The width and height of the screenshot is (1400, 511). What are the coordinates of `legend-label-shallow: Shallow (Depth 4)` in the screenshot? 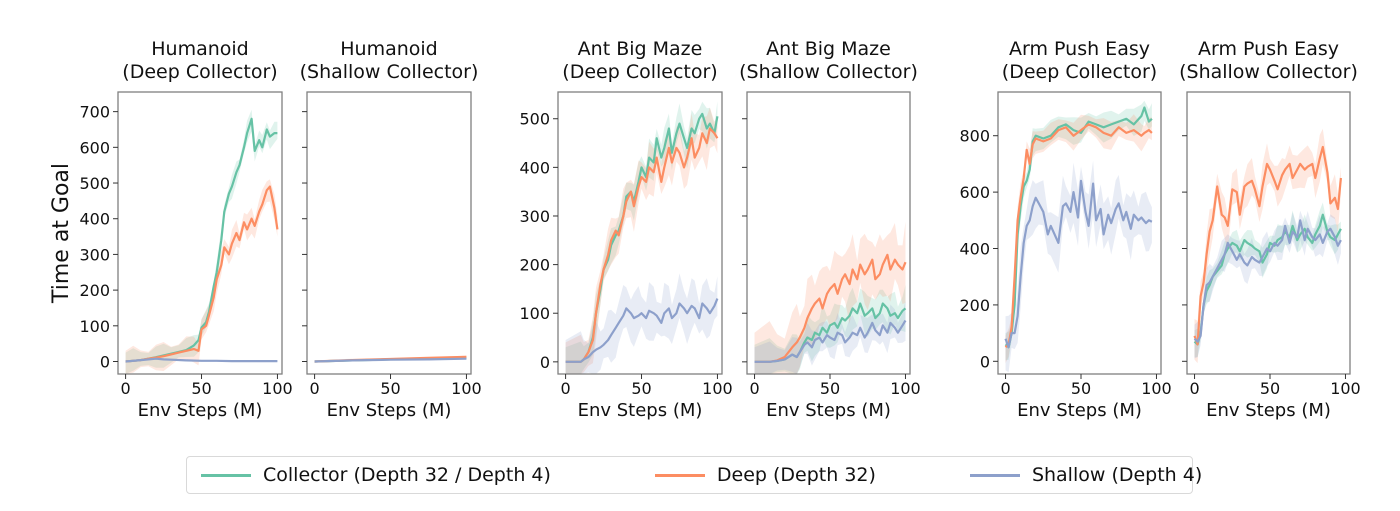 It's located at (1117, 475).